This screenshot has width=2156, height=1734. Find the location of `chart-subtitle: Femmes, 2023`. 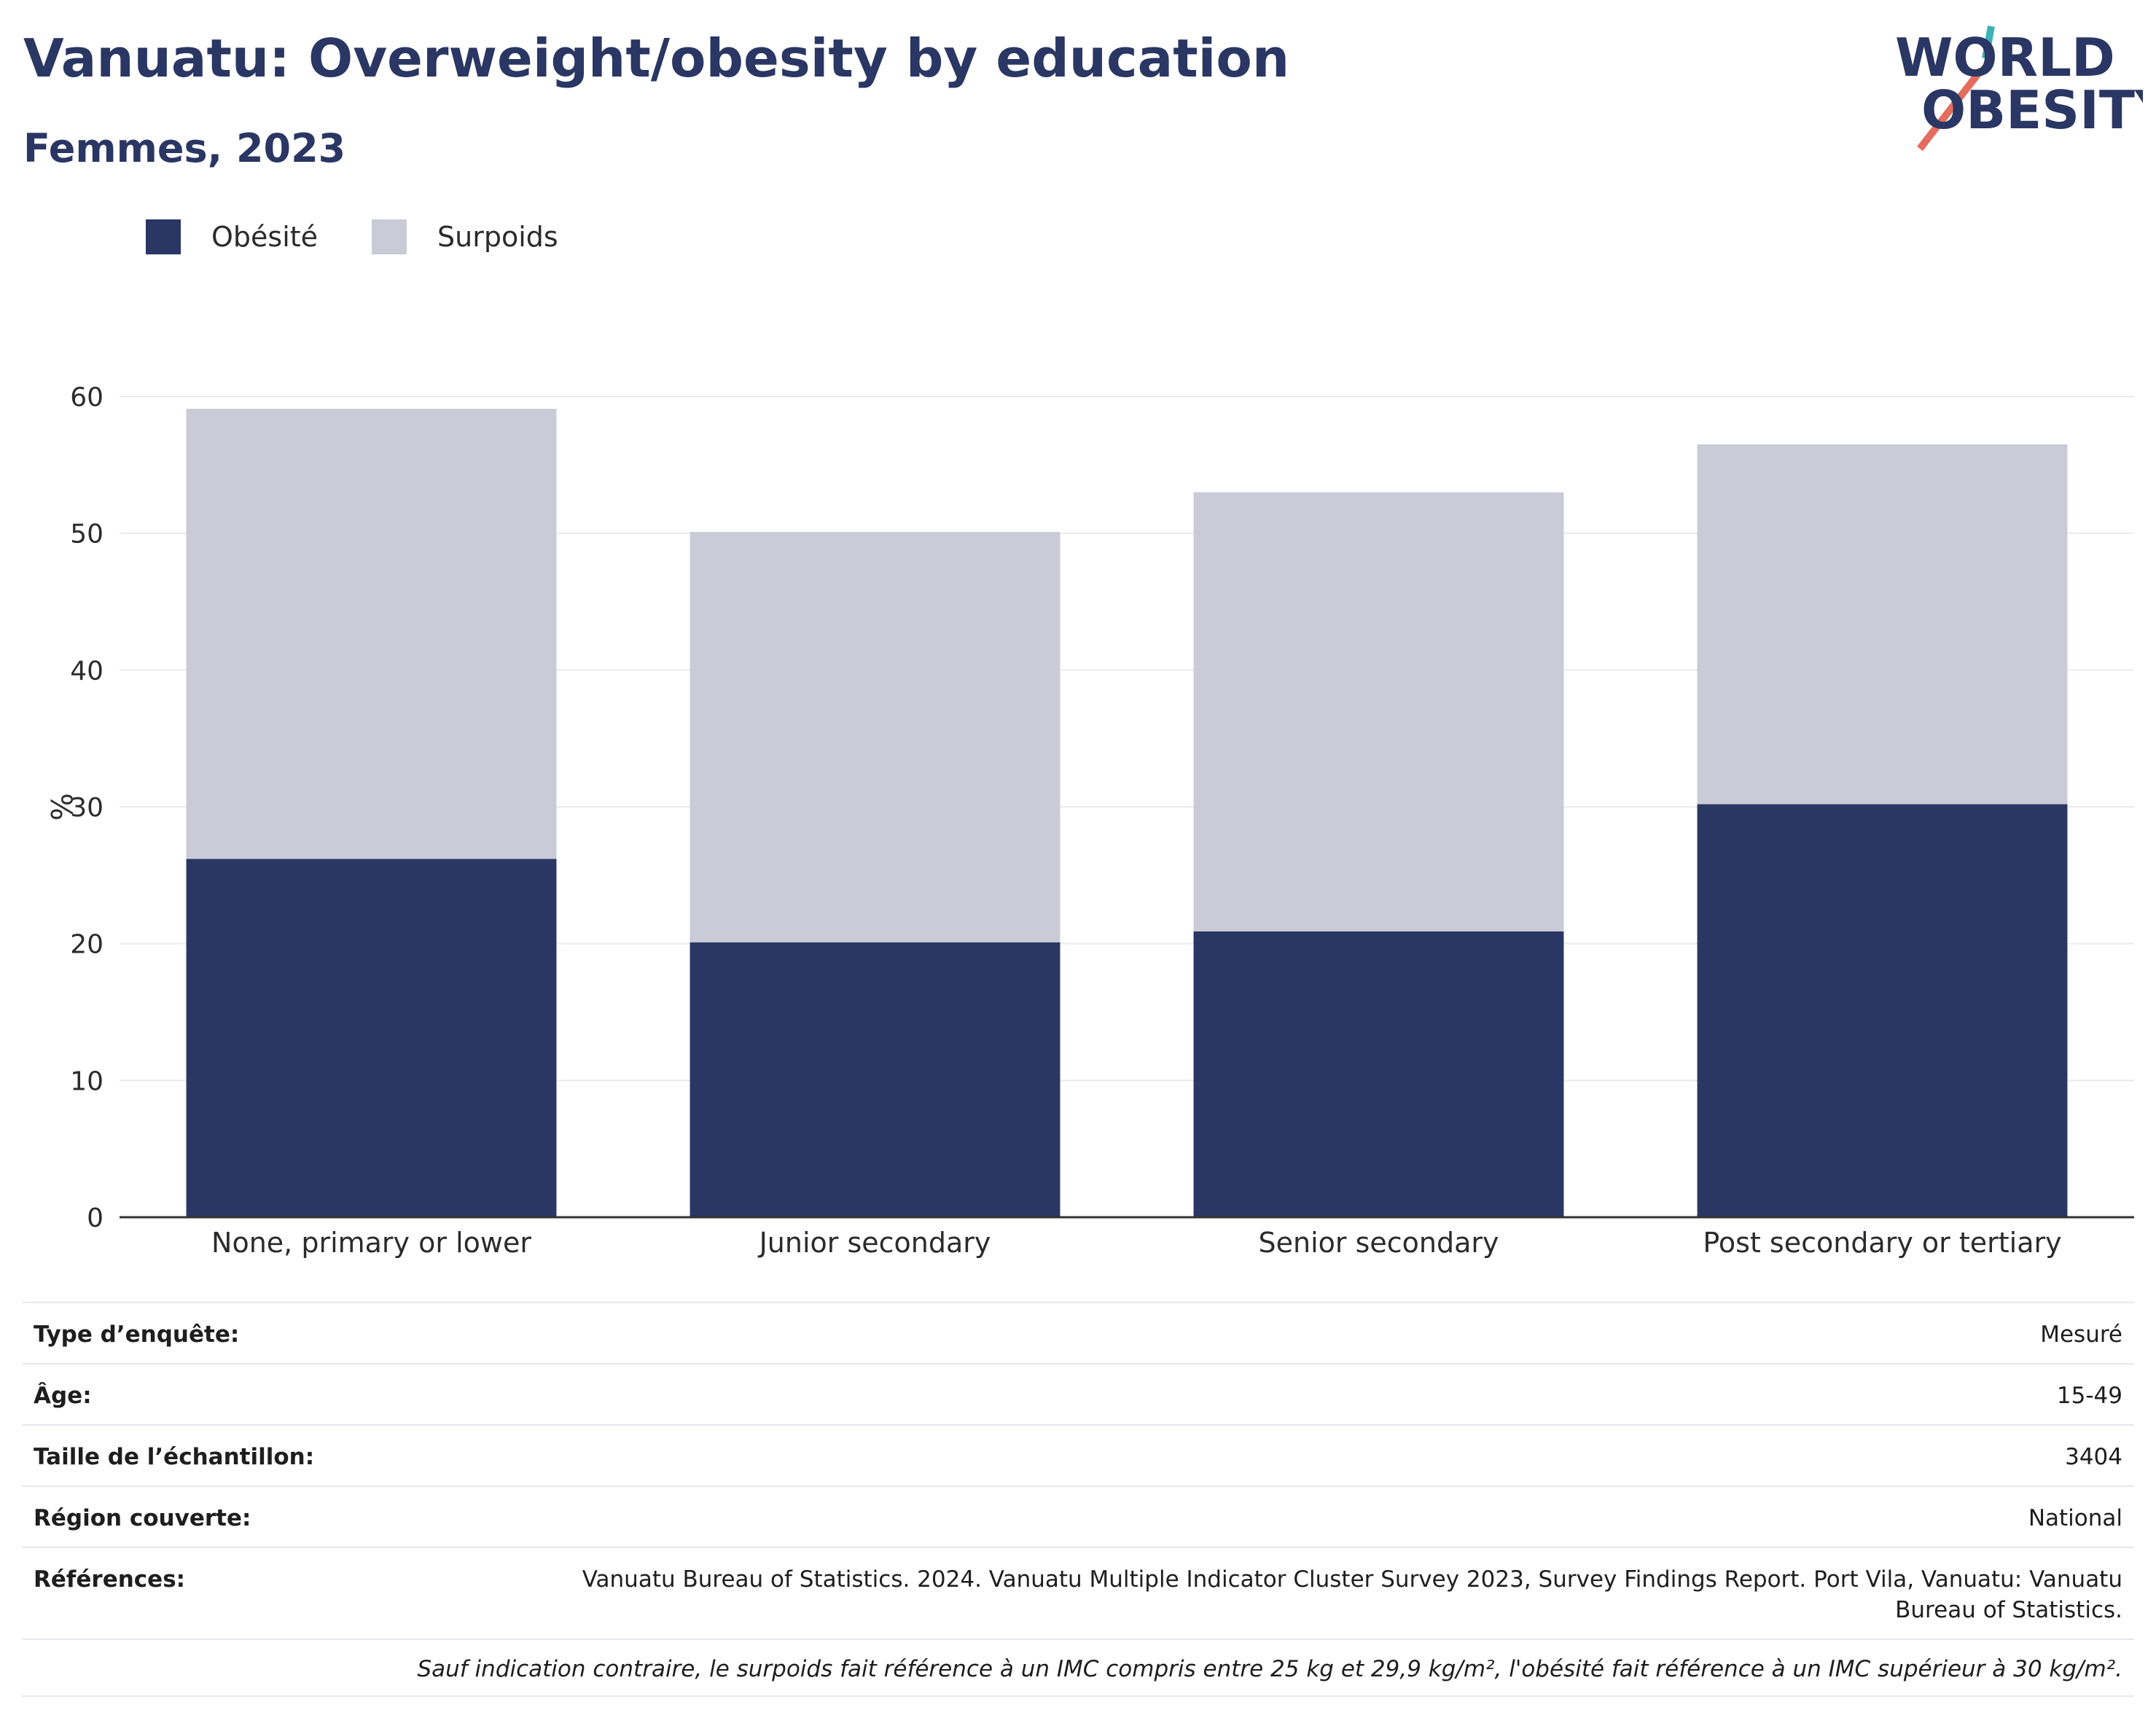

chart-subtitle: Femmes, 2023 is located at coordinates (185, 148).